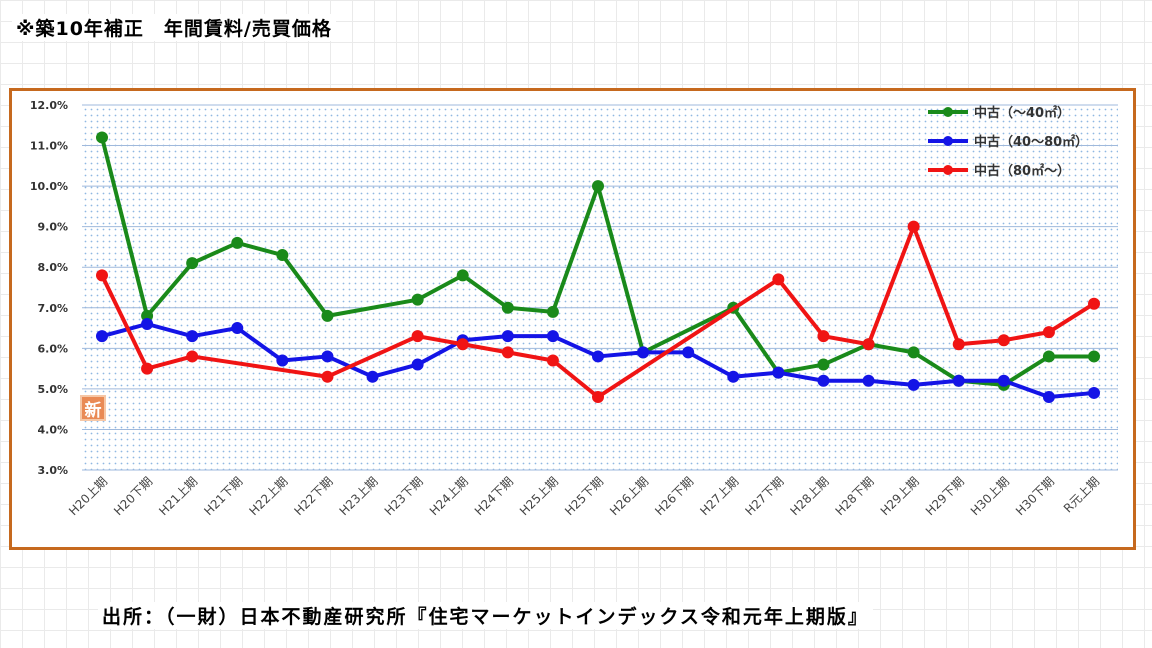  I want to click on x-tick-label: H28下期, so click(855, 496).